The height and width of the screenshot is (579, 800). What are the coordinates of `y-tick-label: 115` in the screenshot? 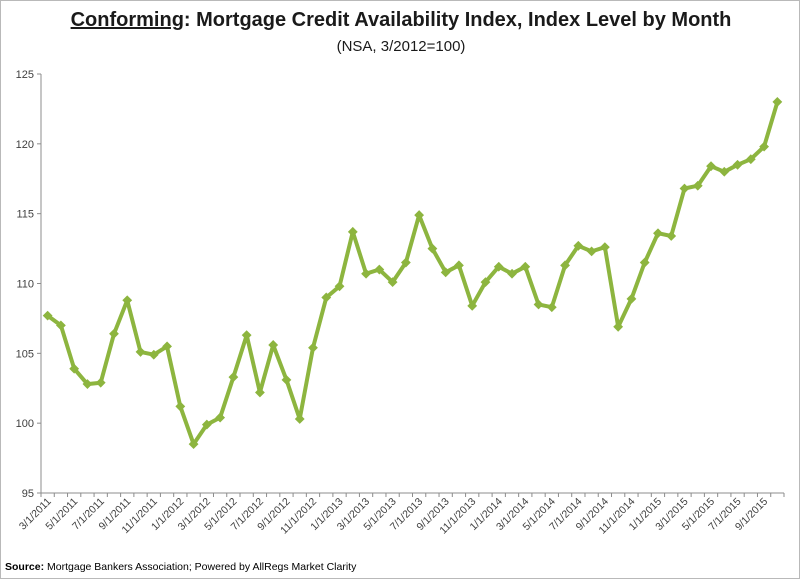 It's located at (25, 215).